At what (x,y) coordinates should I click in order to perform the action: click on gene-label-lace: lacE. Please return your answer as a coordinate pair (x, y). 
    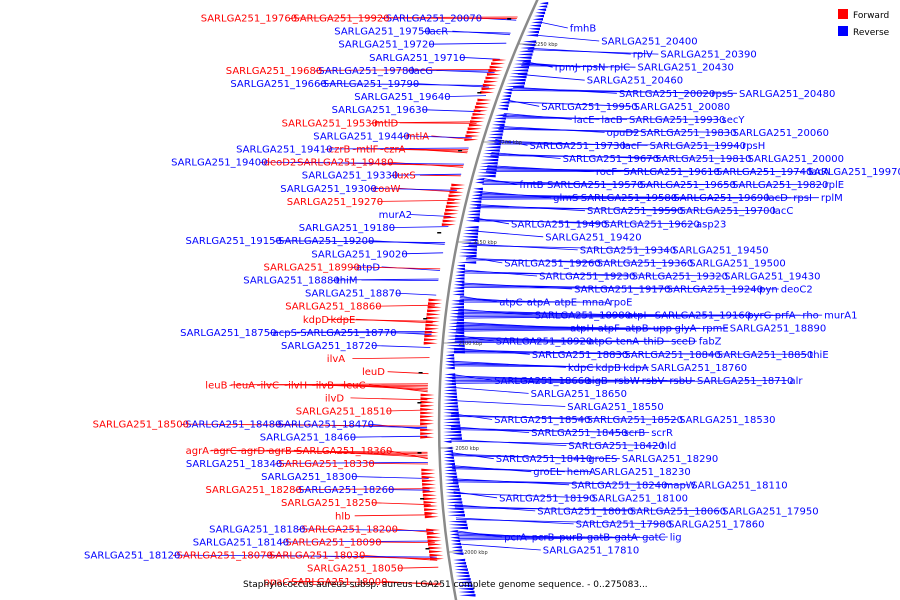
    Looking at the image, I should click on (584, 120).